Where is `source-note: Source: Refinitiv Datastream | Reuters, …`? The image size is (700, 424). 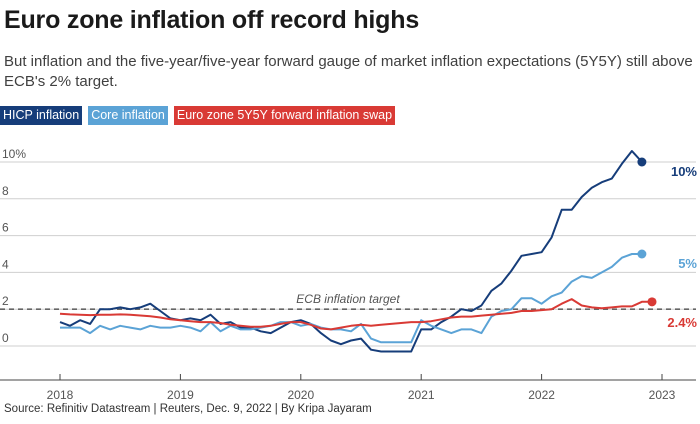
source-note: Source: Refinitiv Datastream | Reuters, … is located at coordinates (188, 409).